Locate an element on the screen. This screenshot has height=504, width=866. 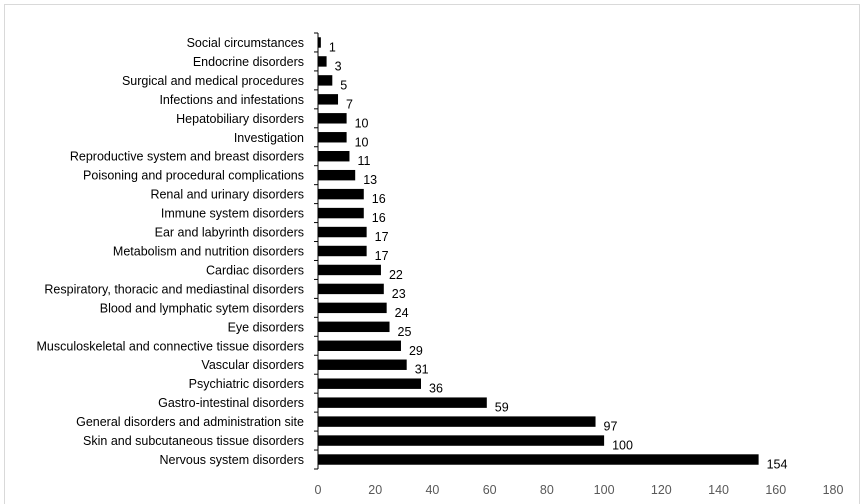
category-label: Surgical and medical procedures is located at coordinates (213, 81).